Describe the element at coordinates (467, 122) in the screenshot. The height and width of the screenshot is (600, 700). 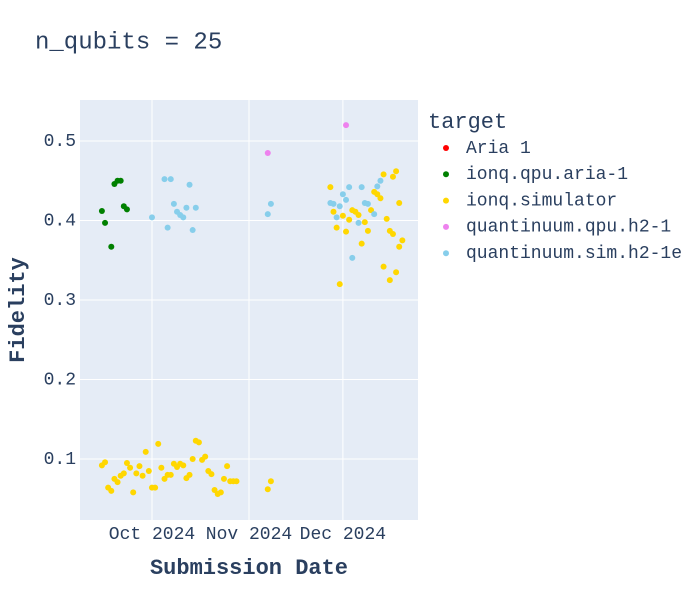
I see `legend-title: target` at that location.